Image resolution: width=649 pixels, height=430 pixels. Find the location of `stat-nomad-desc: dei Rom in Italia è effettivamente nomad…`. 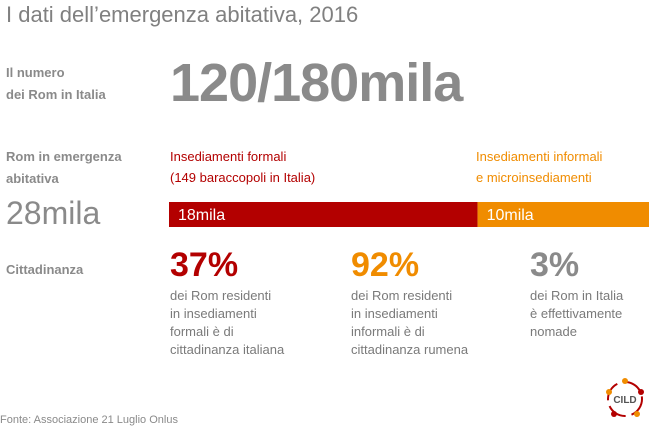

stat-nomad-desc: dei Rom in Italia è effettivamente nomad… is located at coordinates (589, 314).